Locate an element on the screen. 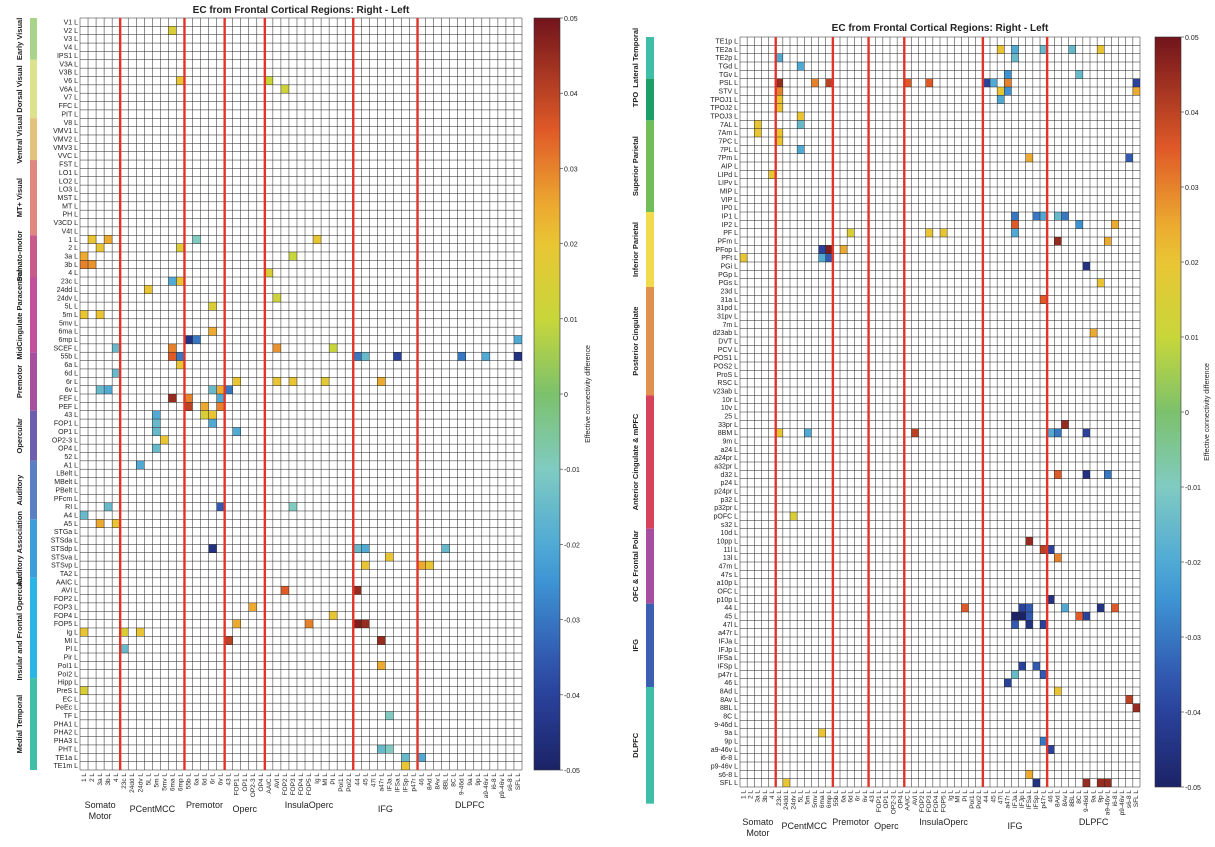 This screenshot has width=1215, height=847. column-label: IFSp L is located at coordinates (1036, 800).